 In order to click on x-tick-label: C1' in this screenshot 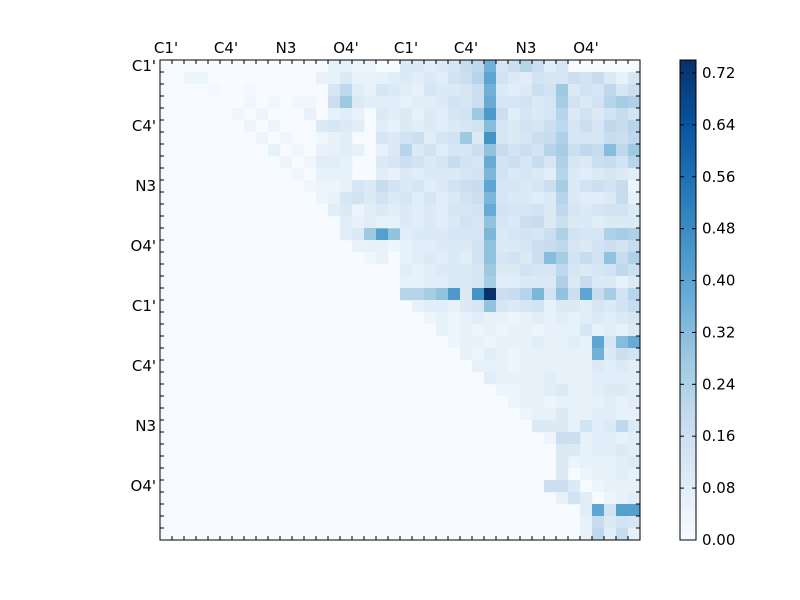, I will do `click(166, 48)`.